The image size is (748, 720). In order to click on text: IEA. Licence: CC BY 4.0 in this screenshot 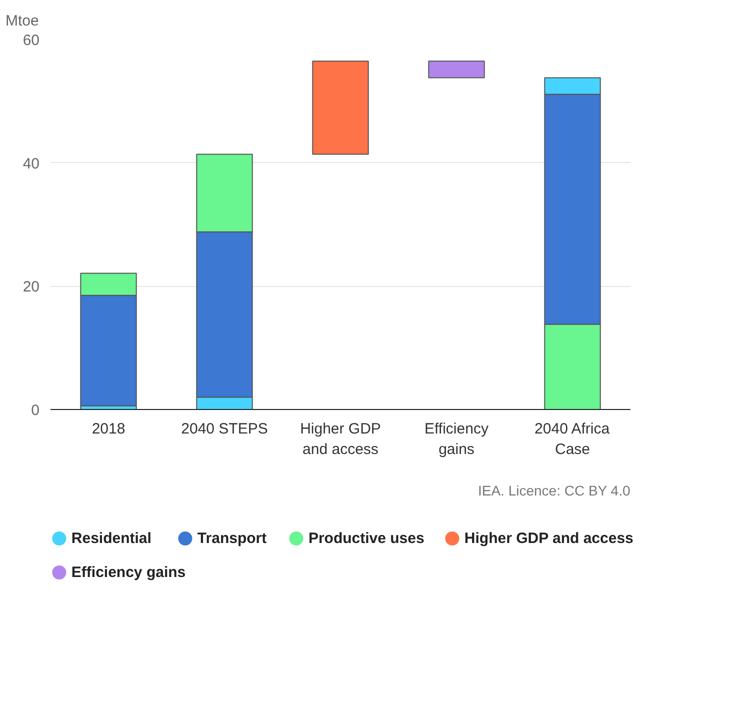, I will do `click(554, 490)`.